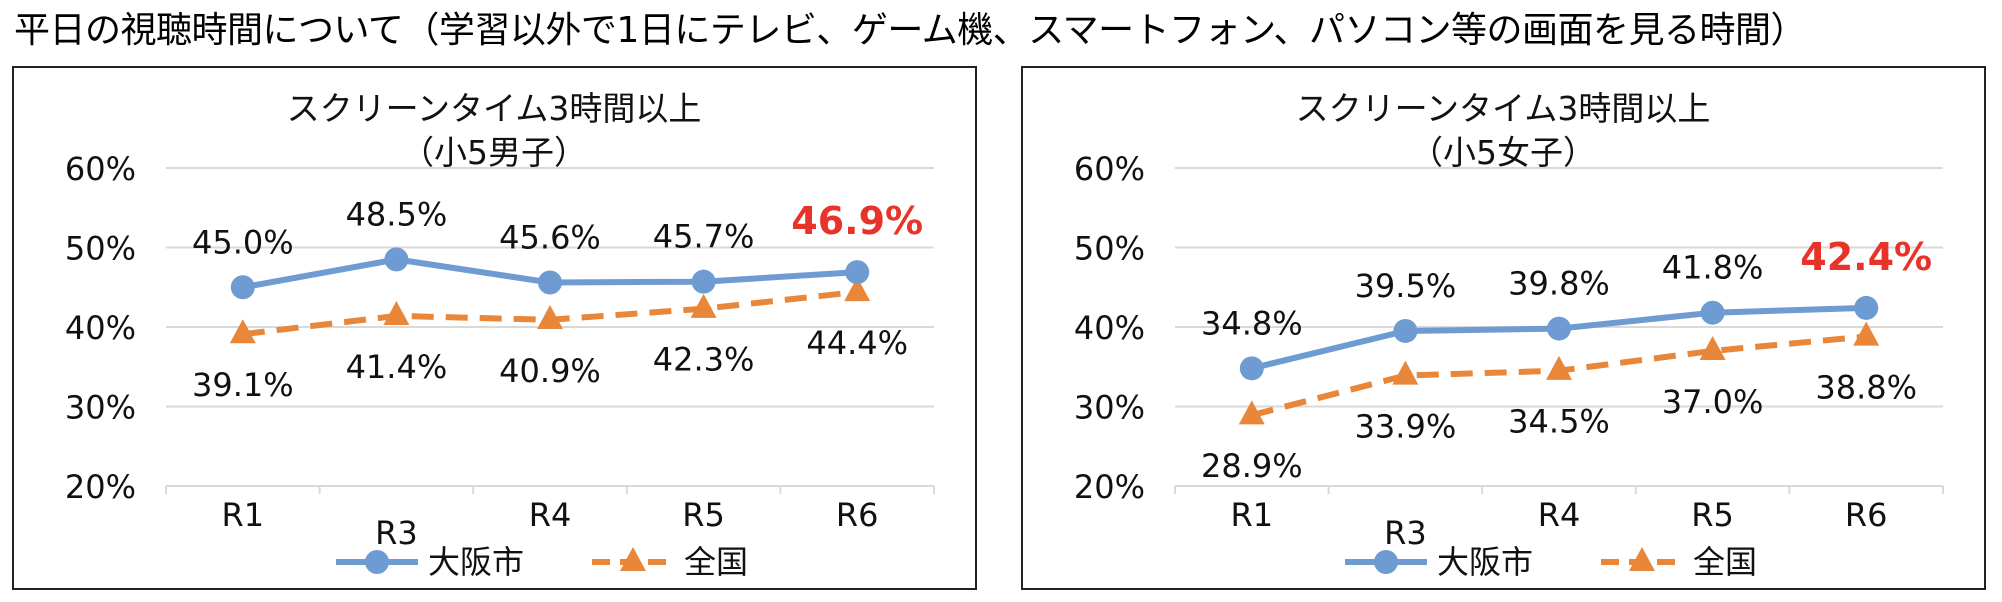 The image size is (2002, 602). Describe the element at coordinates (704, 360) in the screenshot. I see `data-label: 42.3%` at that location.